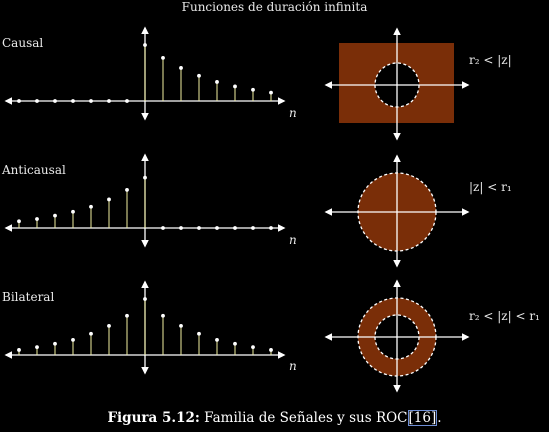 The width and height of the screenshot is (549, 432). What do you see at coordinates (274, 7) in the screenshot?
I see `page-title: Funciones de duración infinita` at bounding box center [274, 7].